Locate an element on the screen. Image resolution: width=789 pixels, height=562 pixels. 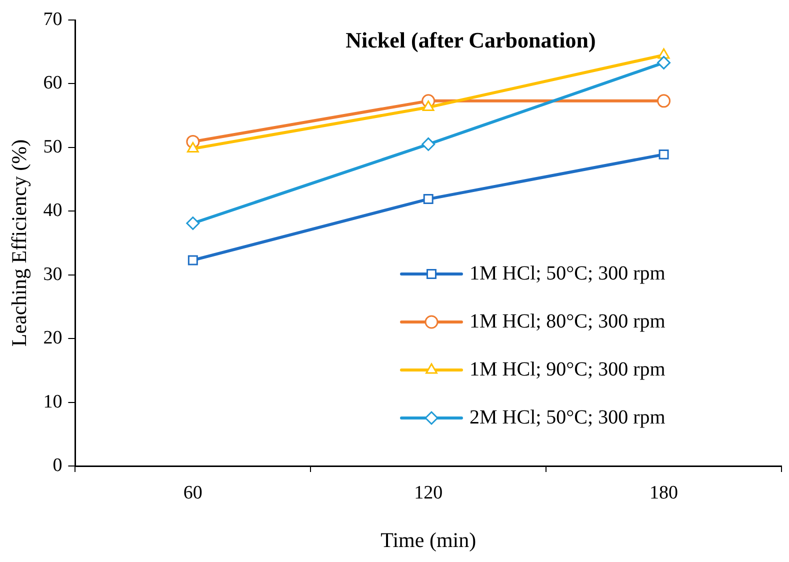
y-tick-label: 30 is located at coordinates (52, 274).